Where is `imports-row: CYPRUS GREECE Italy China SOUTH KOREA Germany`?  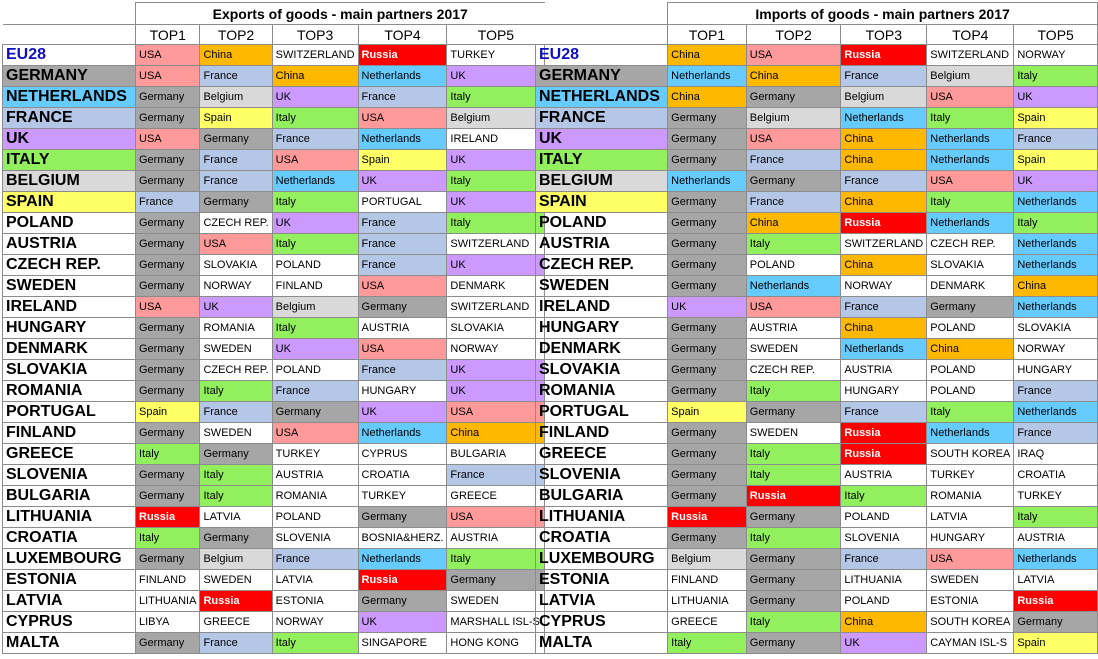 imports-row: CYPRUS GREECE Italy China SOUTH KOREA Germany is located at coordinates (816, 622).